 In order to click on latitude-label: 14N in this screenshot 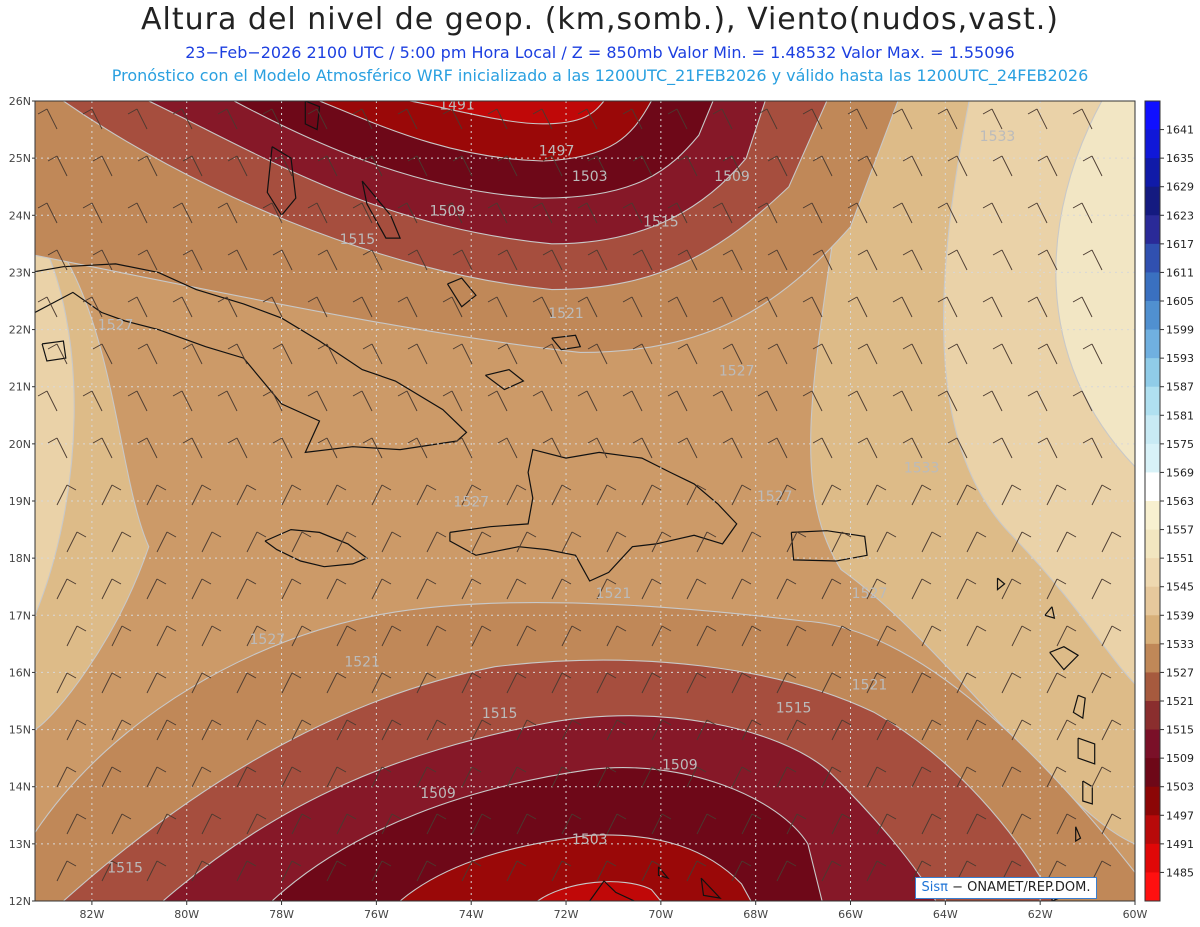, I will do `click(20, 787)`.